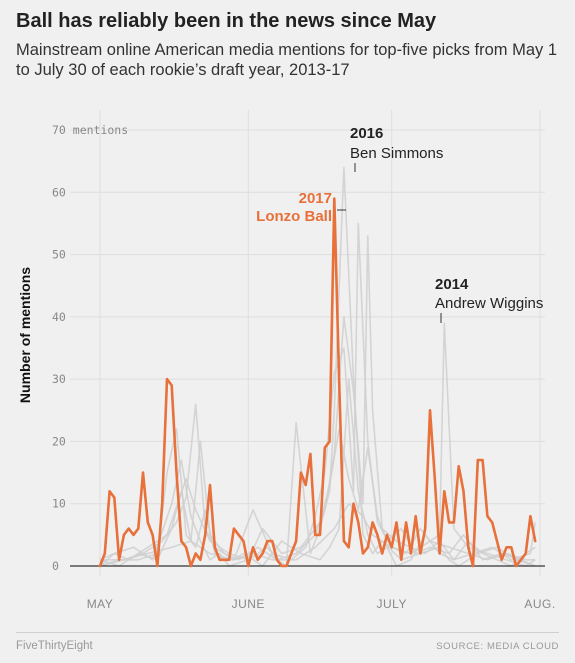 Image resolution: width=575 pixels, height=663 pixels. Describe the element at coordinates (59, 255) in the screenshot. I see `y-tick-label: 50` at that location.